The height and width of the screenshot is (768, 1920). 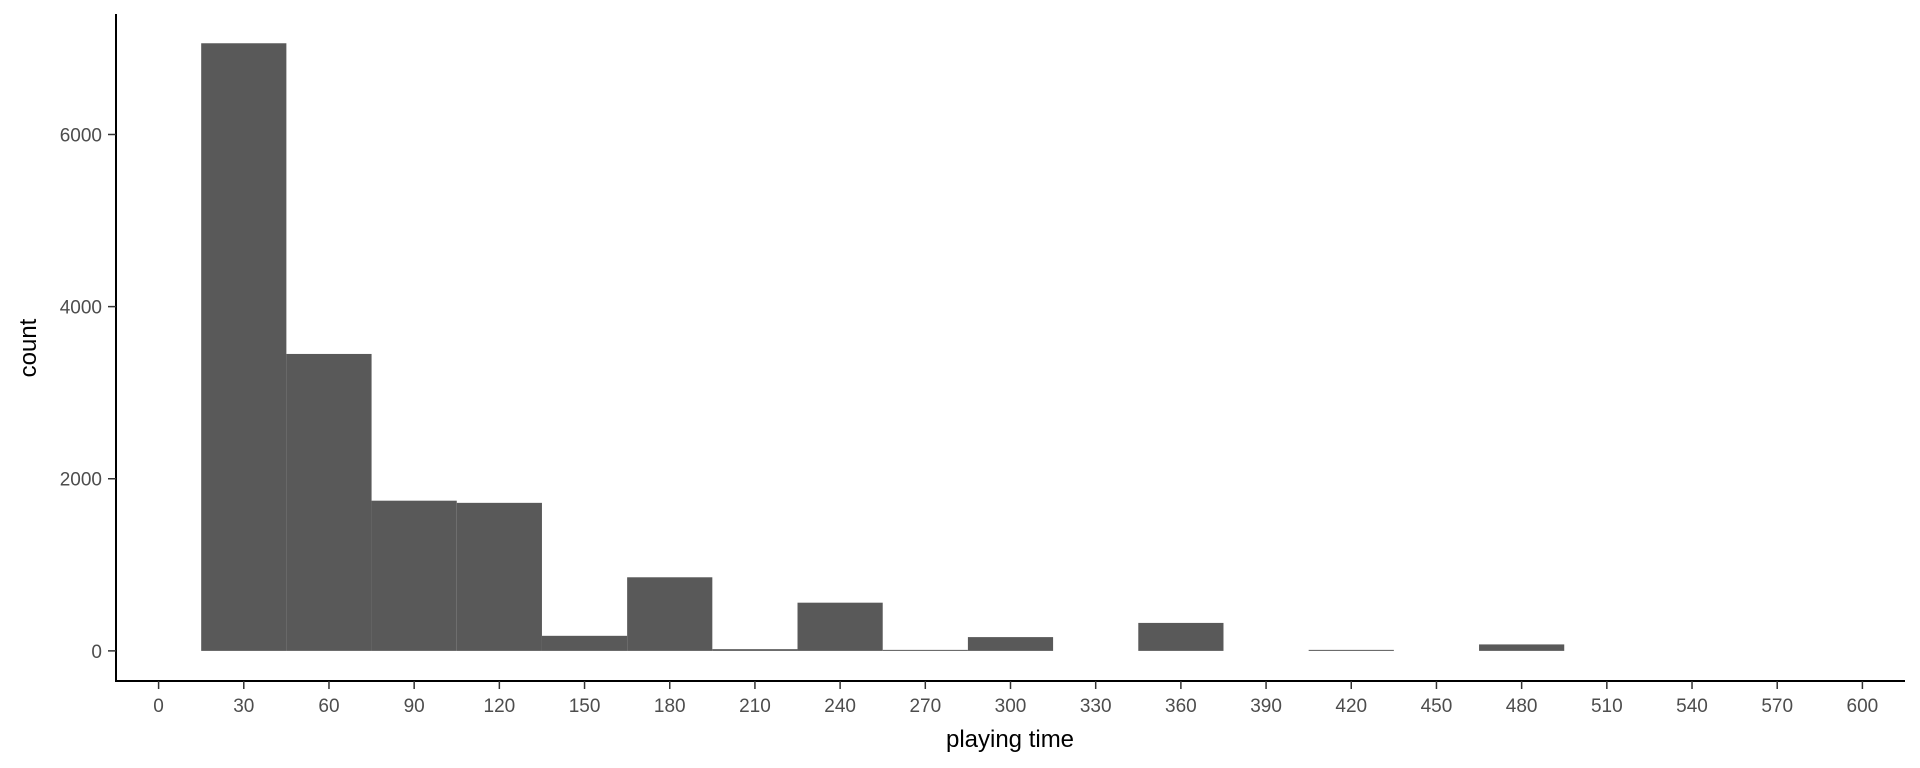 I want to click on y-tick-label: 0, so click(x=96, y=652).